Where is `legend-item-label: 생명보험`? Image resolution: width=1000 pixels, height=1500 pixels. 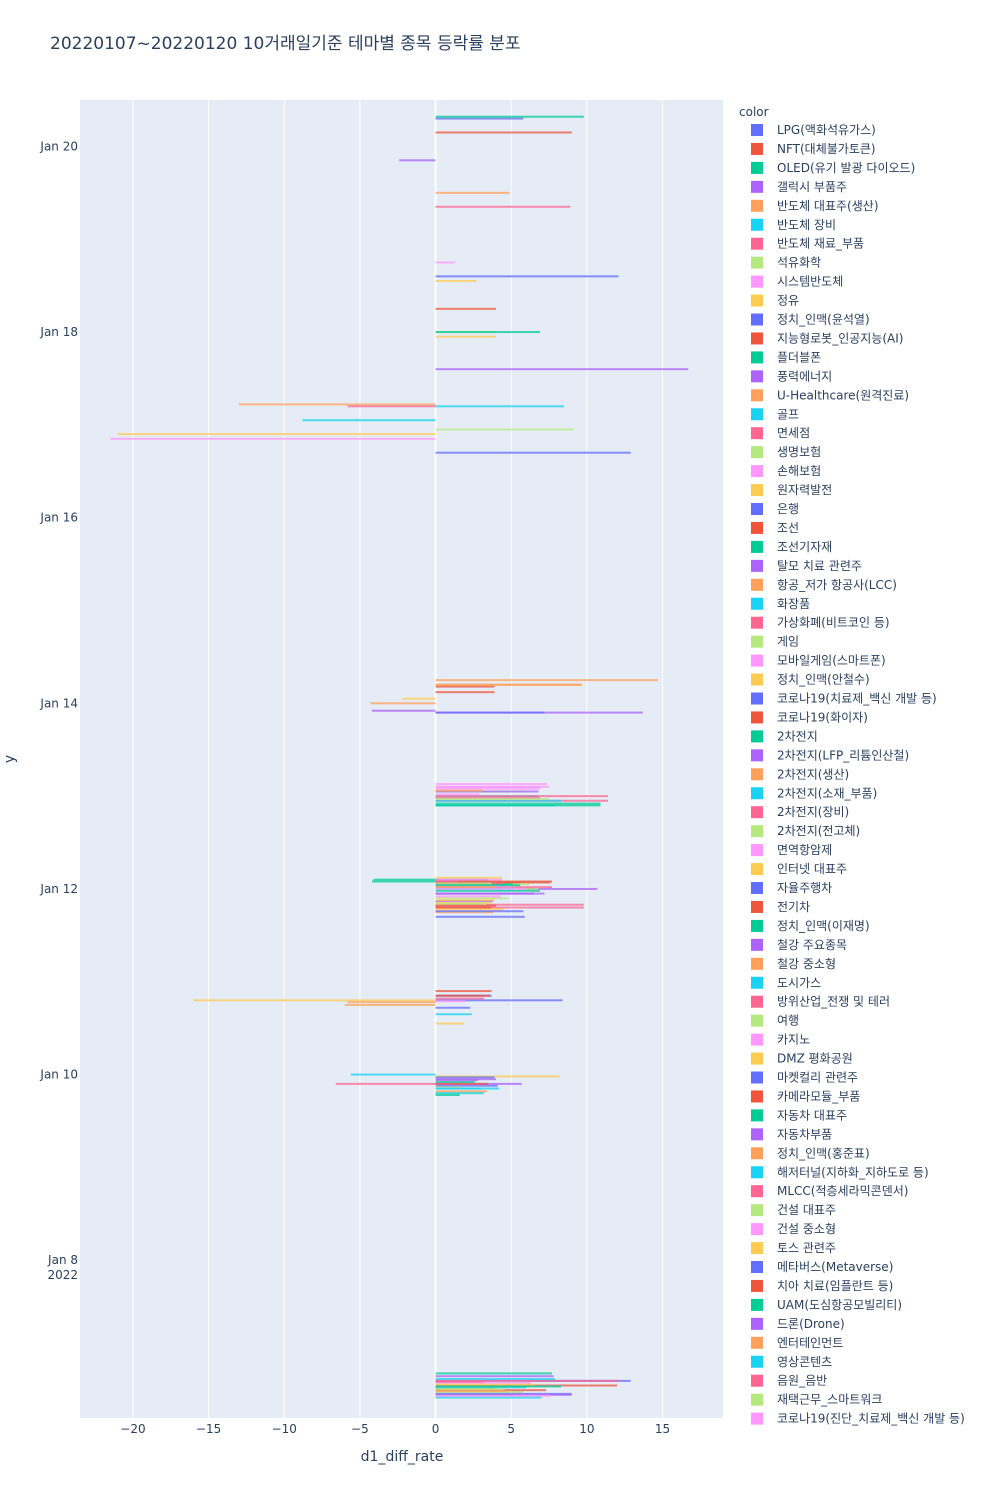 legend-item-label: 생명보험 is located at coordinates (799, 452).